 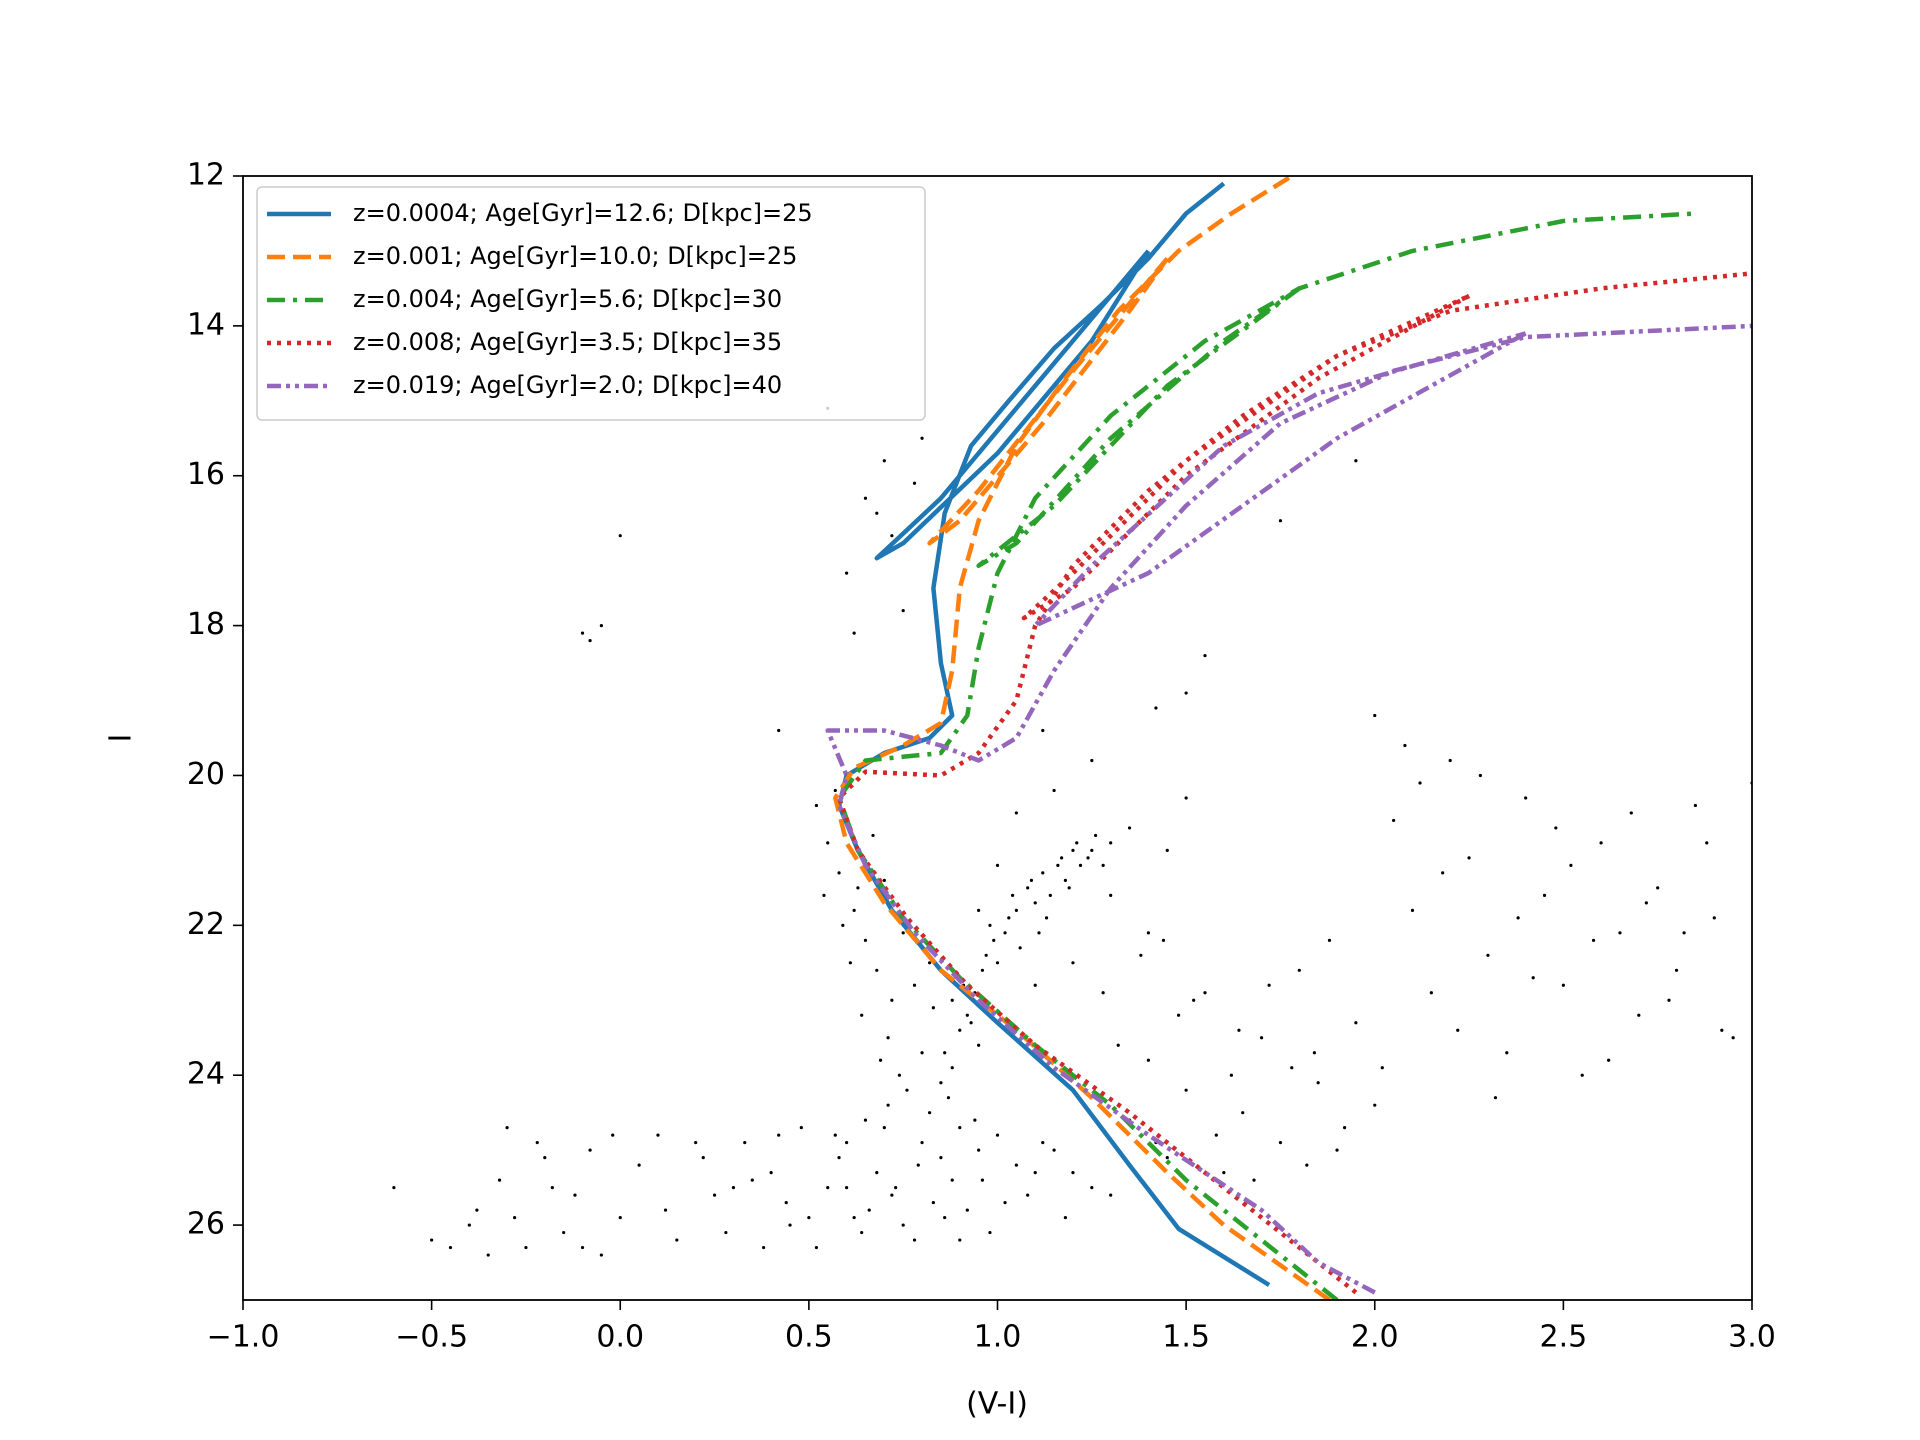 I want to click on x-tick-label: 2.5, so click(x=1564, y=1337).